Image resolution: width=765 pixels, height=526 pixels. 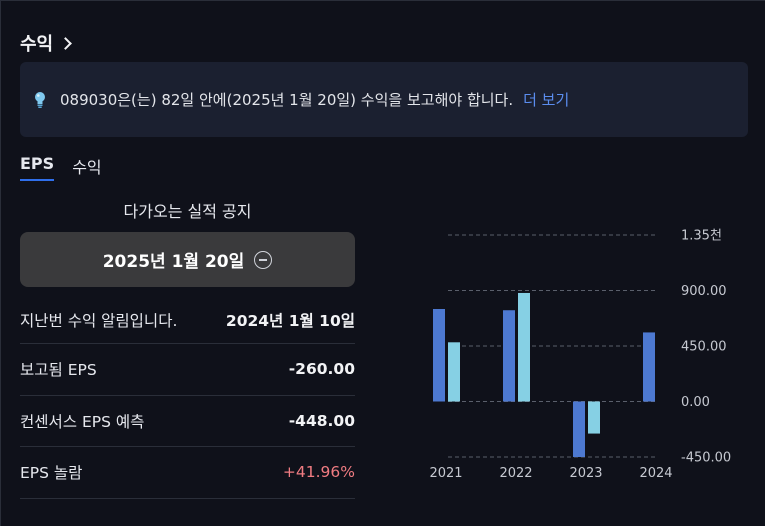 I want to click on x-tick-label: 2021, so click(x=445, y=473).